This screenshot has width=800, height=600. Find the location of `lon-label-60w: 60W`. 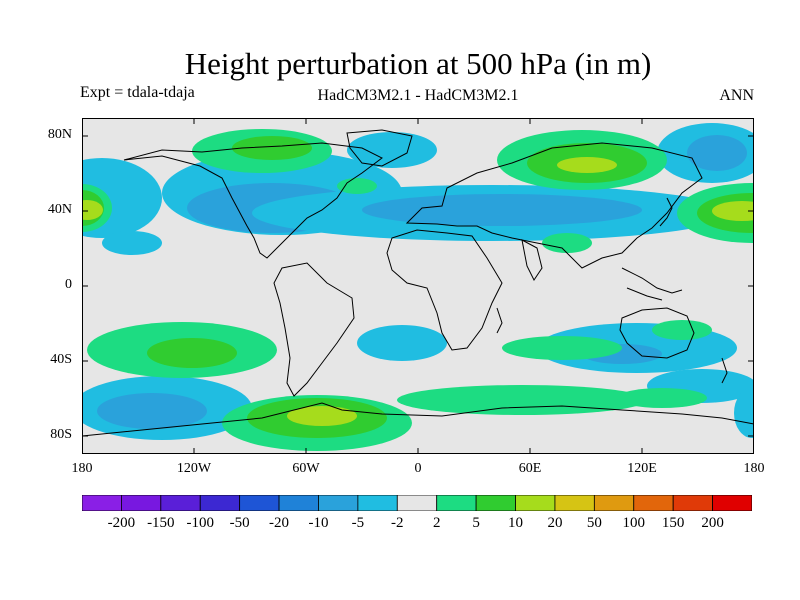

lon-label-60w: 60W is located at coordinates (306, 468).